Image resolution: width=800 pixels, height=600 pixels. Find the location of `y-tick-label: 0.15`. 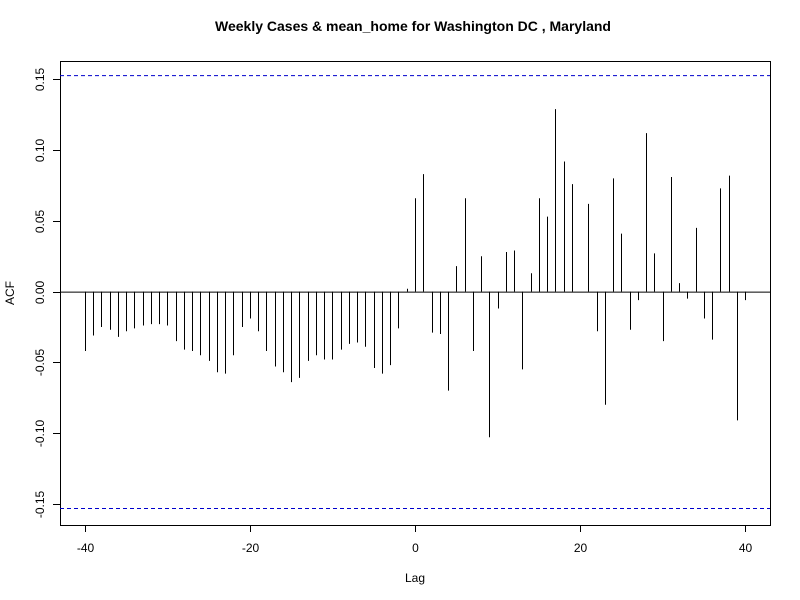

y-tick-label: 0.15 is located at coordinates (40, 79).